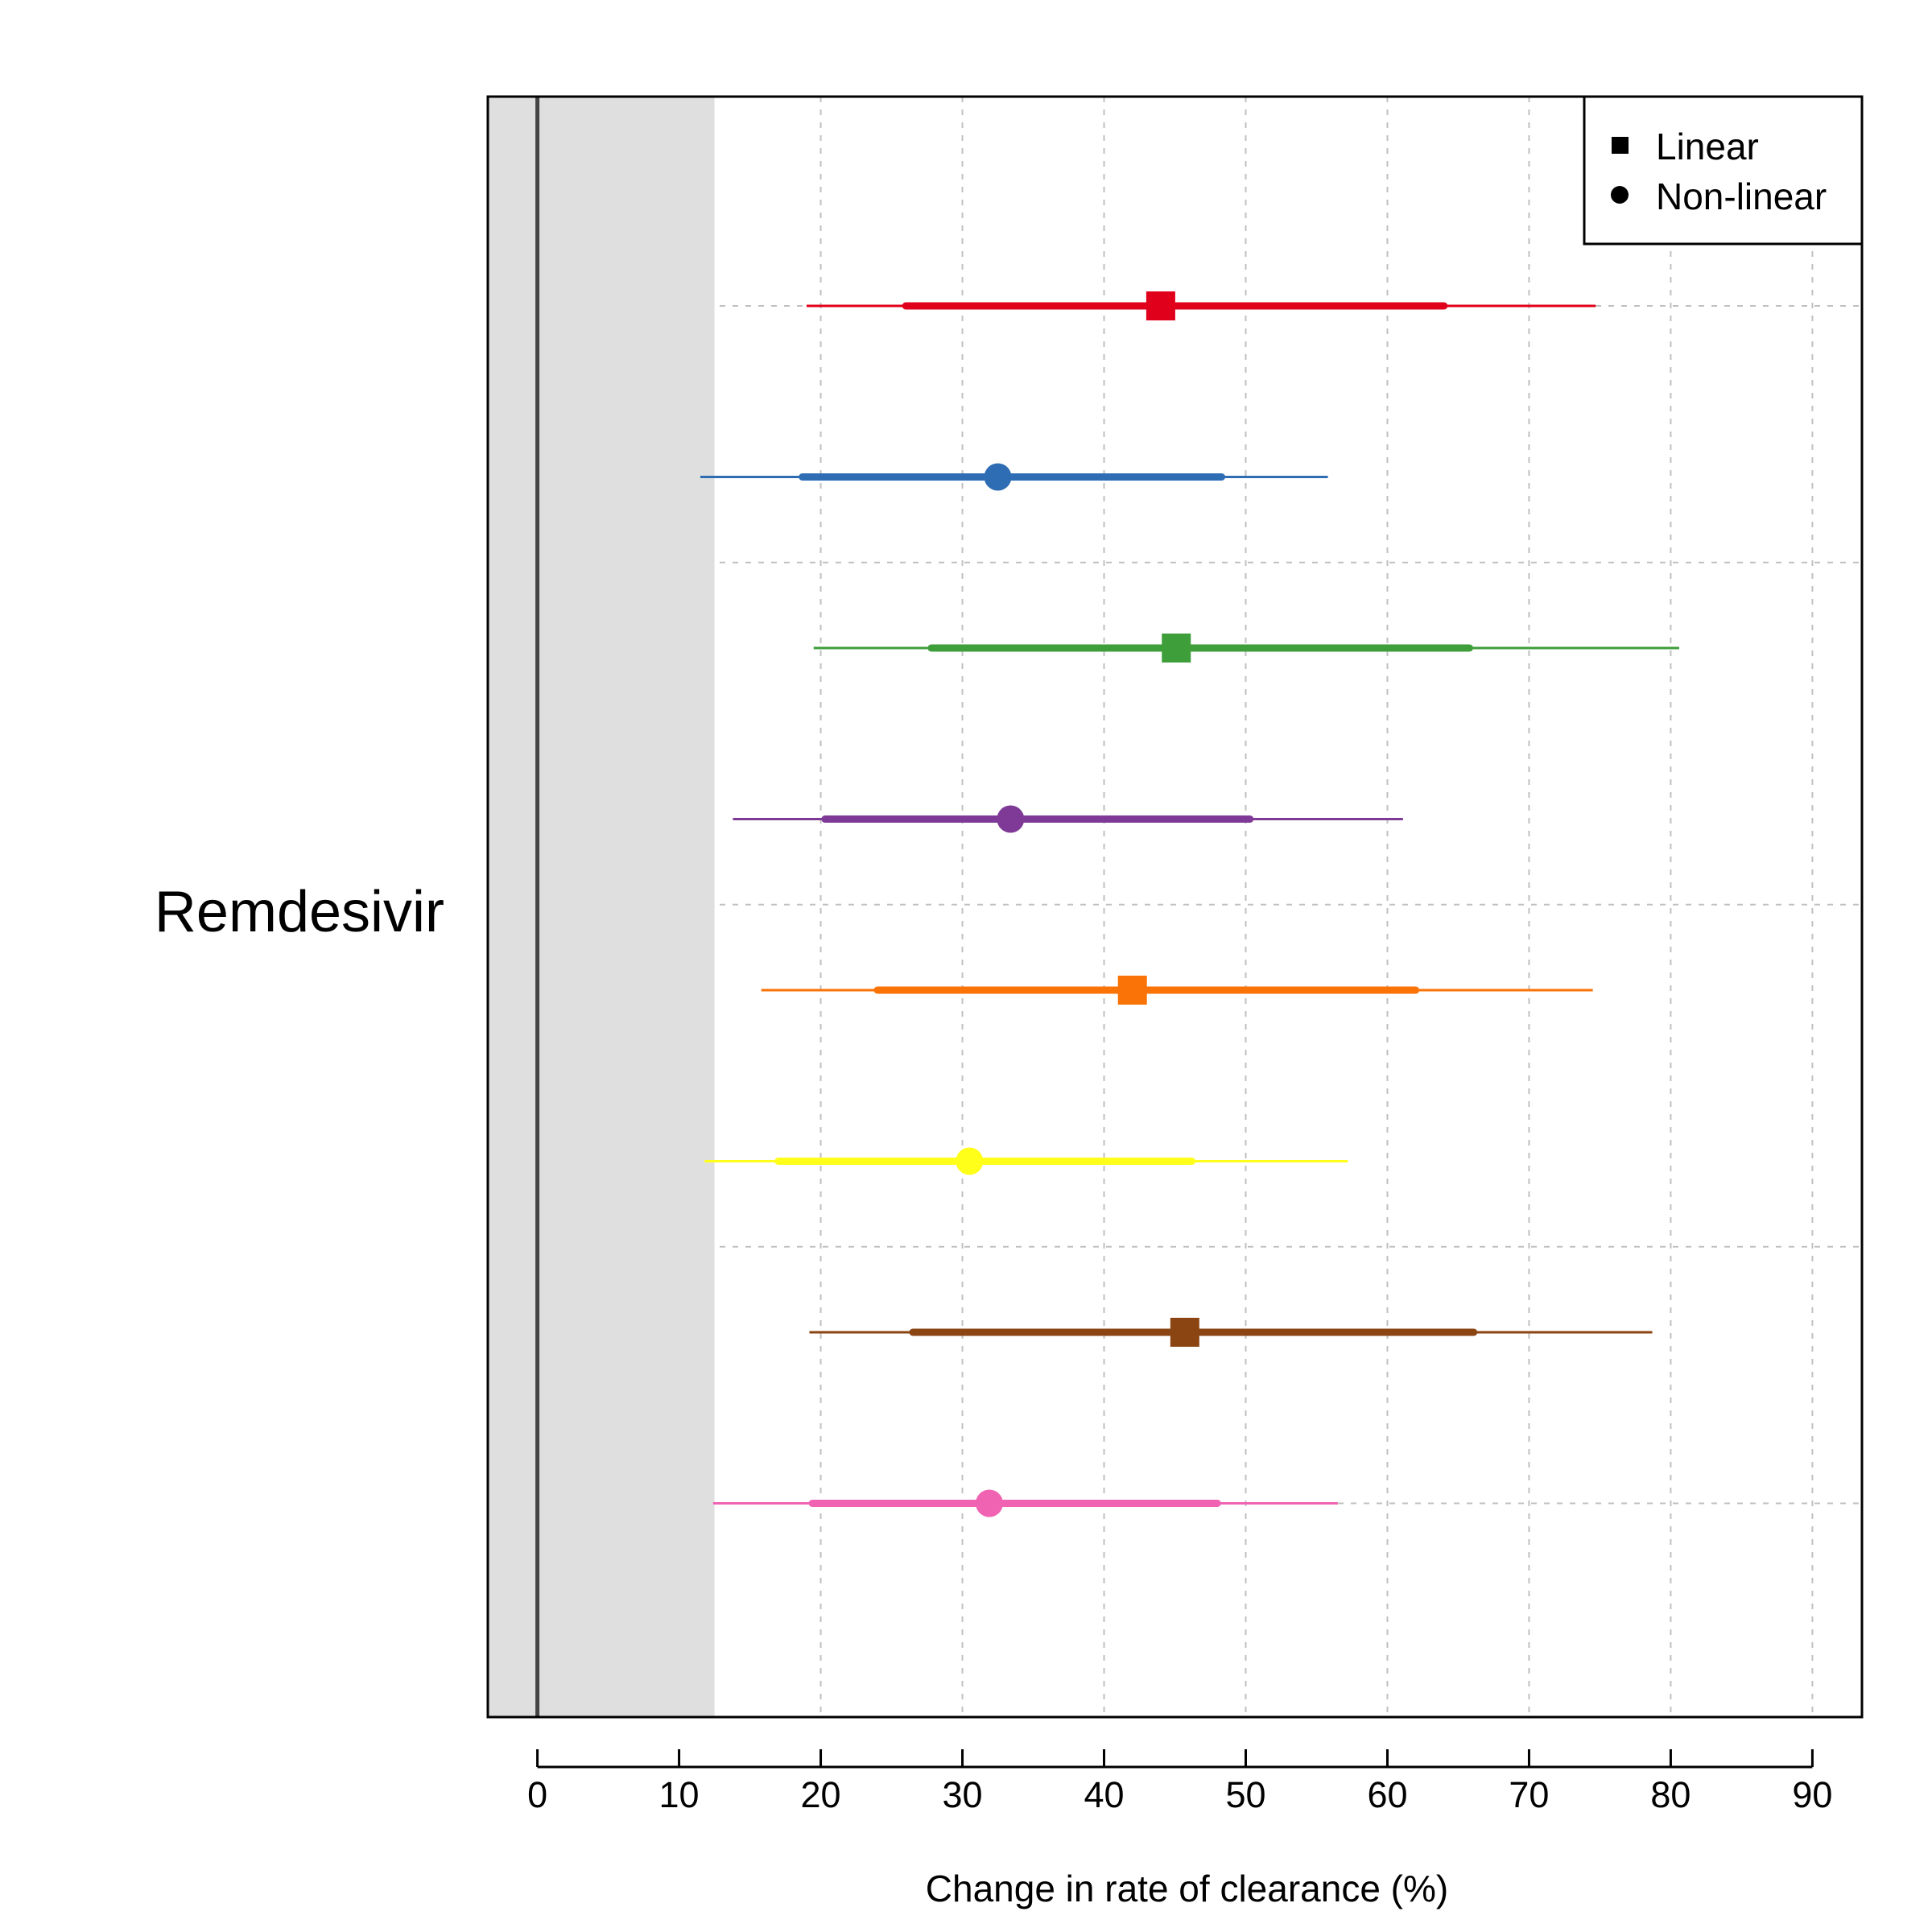  I want to click on legend-box, so click(1723, 170).